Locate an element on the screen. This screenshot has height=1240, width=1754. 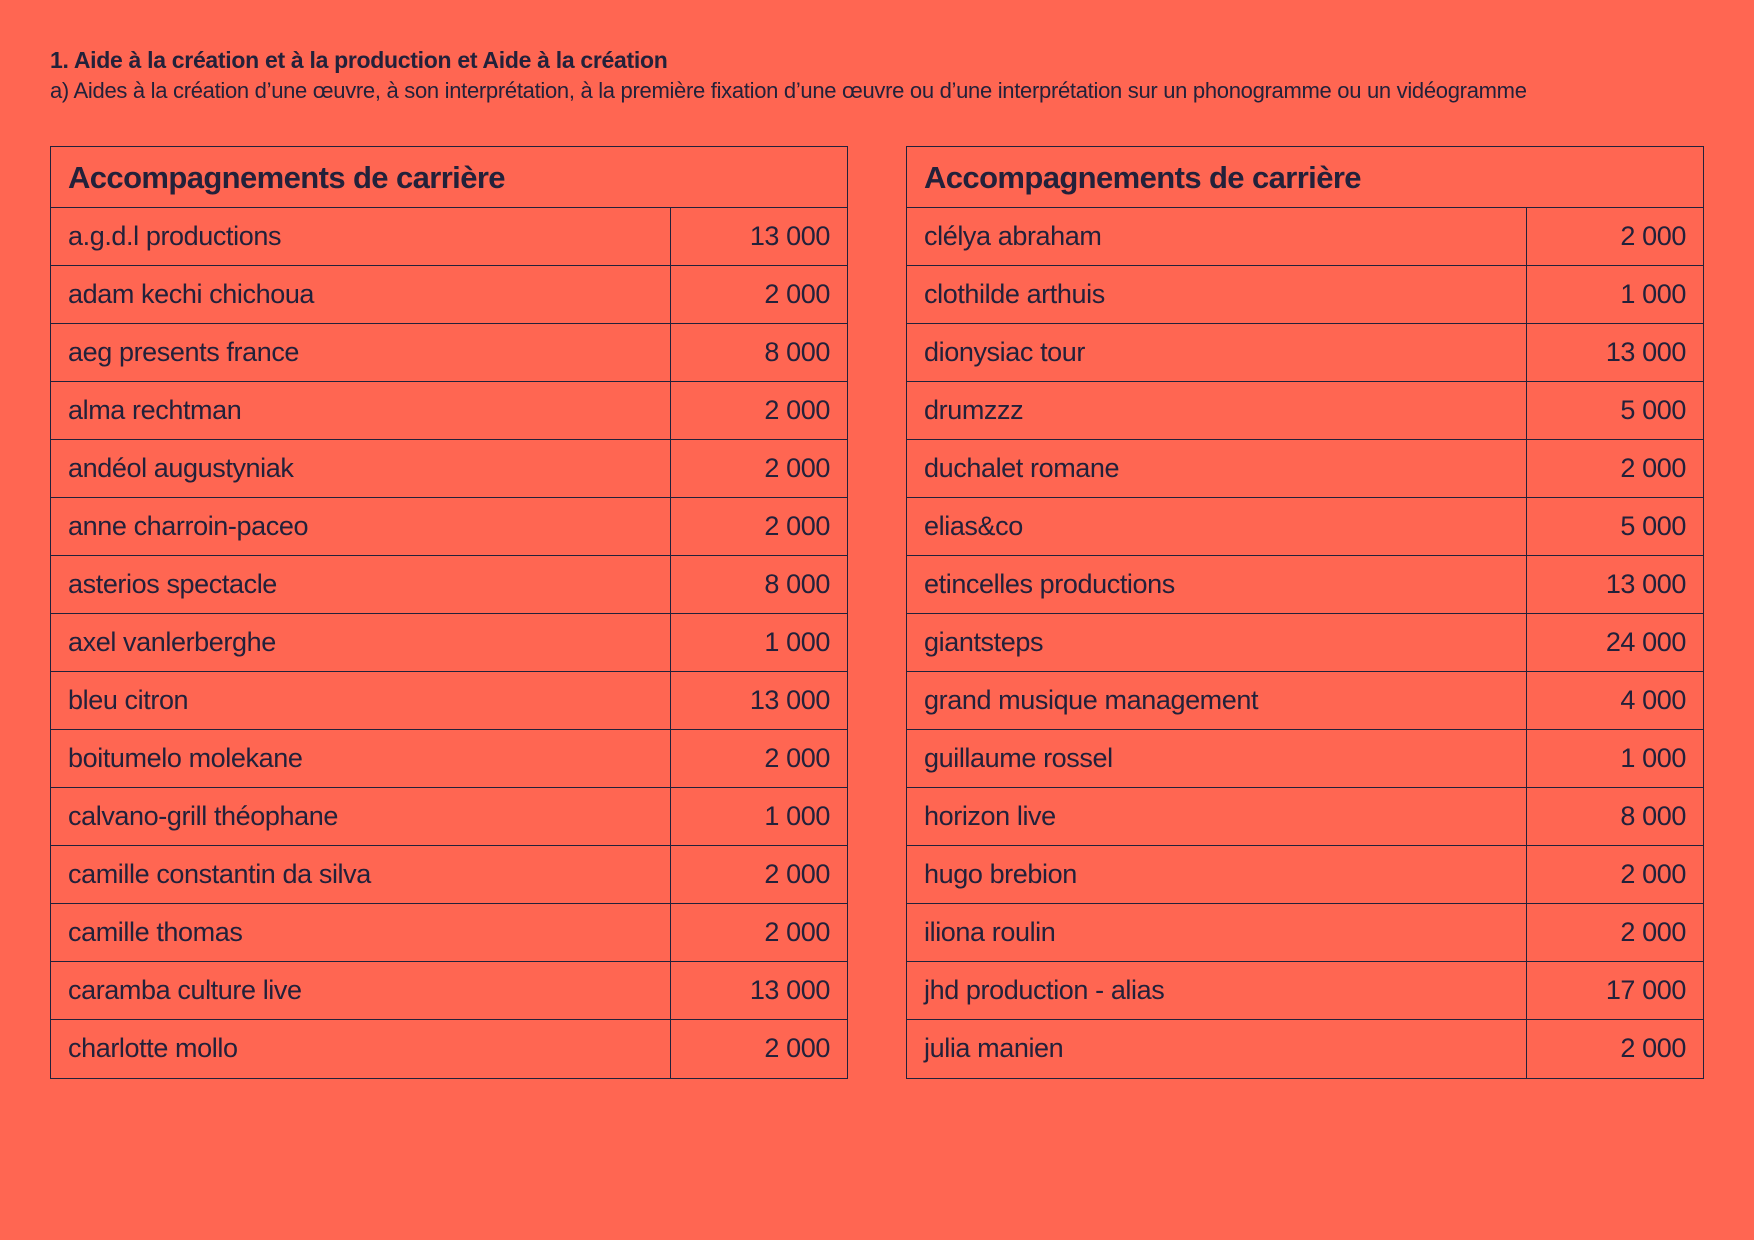
amount-value: 24 000 is located at coordinates (1646, 642).